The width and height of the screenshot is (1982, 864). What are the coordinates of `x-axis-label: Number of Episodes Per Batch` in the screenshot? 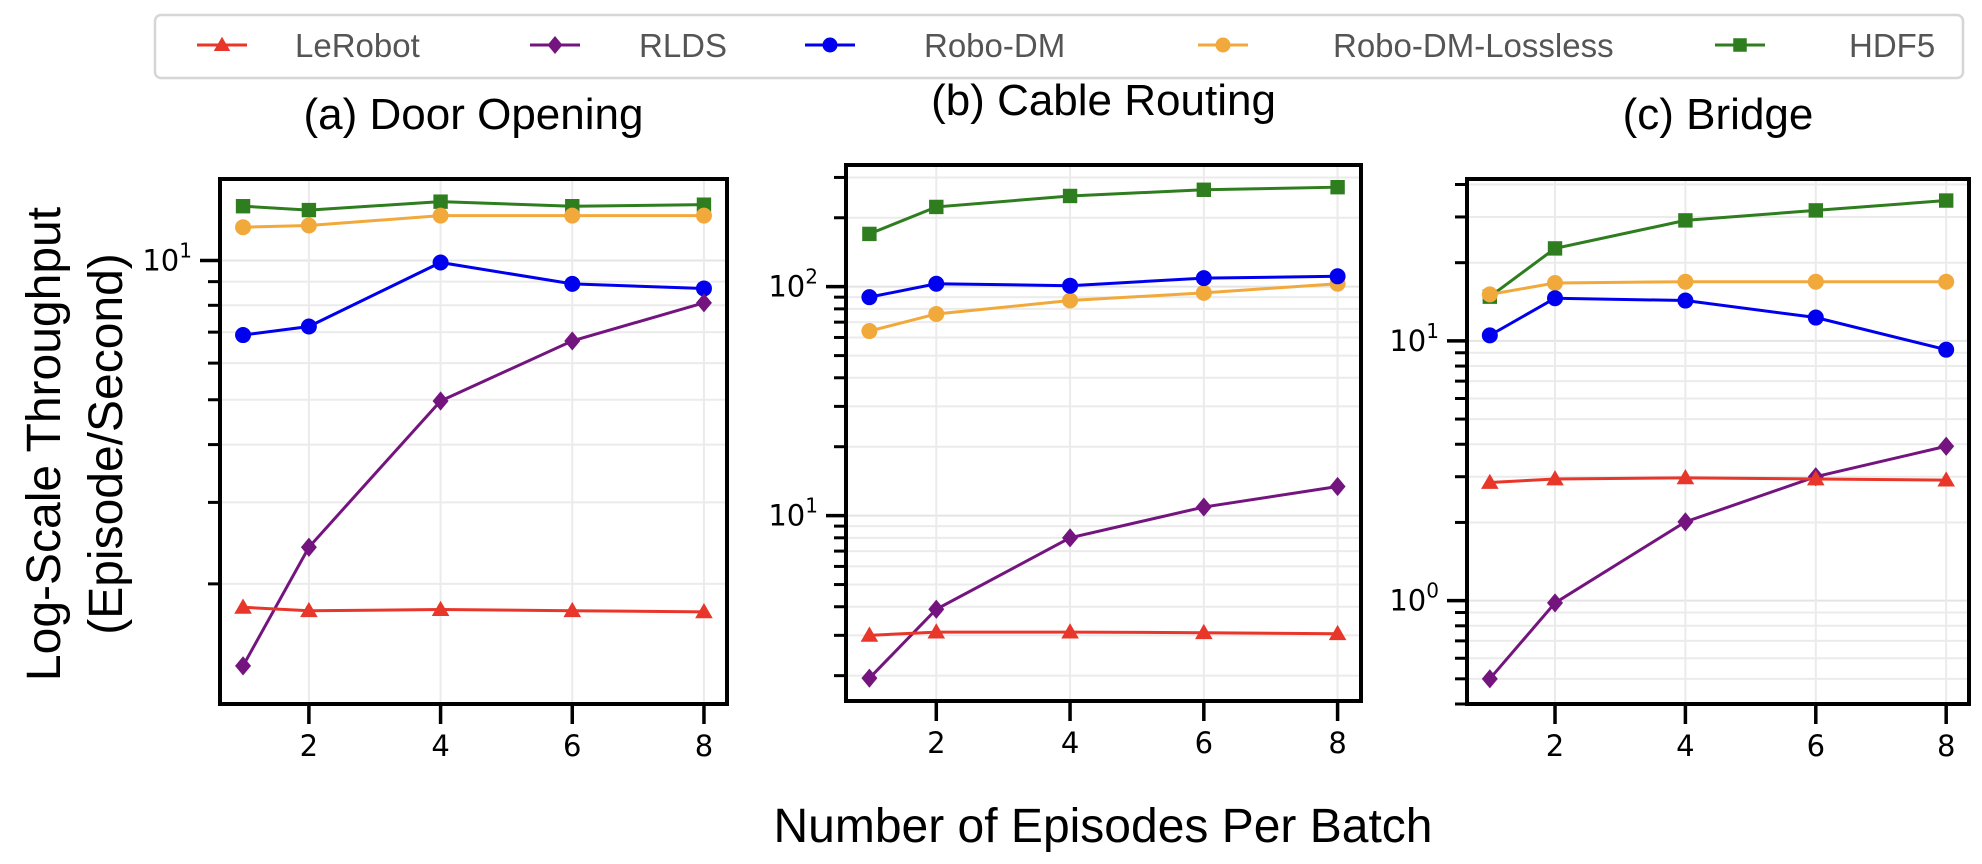 It's located at (1103, 826).